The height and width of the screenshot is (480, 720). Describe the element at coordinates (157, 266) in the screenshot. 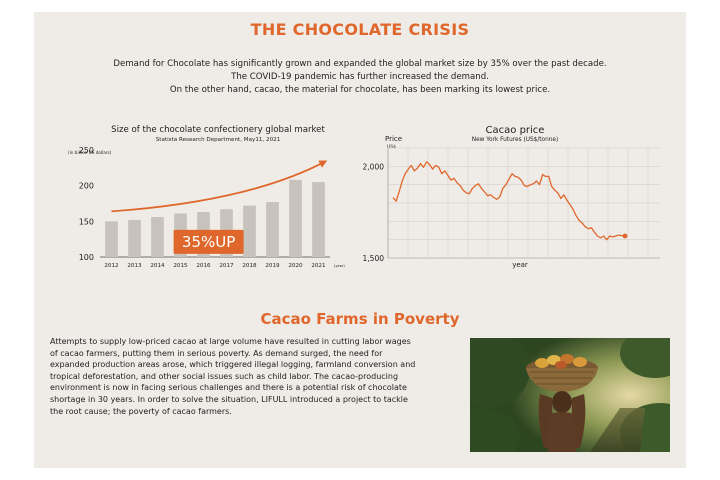

I see `market-x-tick-label: 2014` at that location.